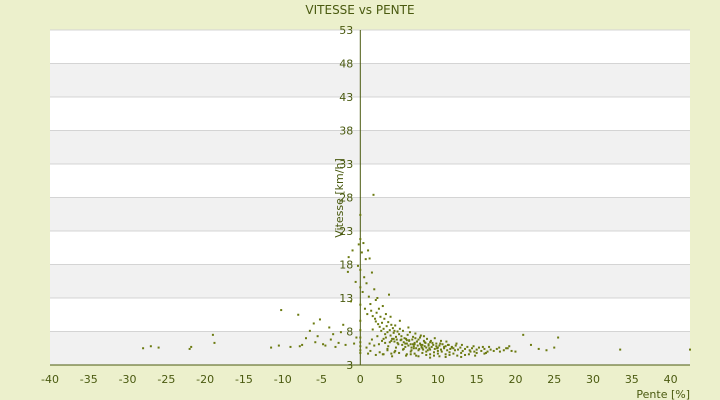 This screenshot has height=400, width=720. I want to click on x-tick-label: 0, so click(360, 379).